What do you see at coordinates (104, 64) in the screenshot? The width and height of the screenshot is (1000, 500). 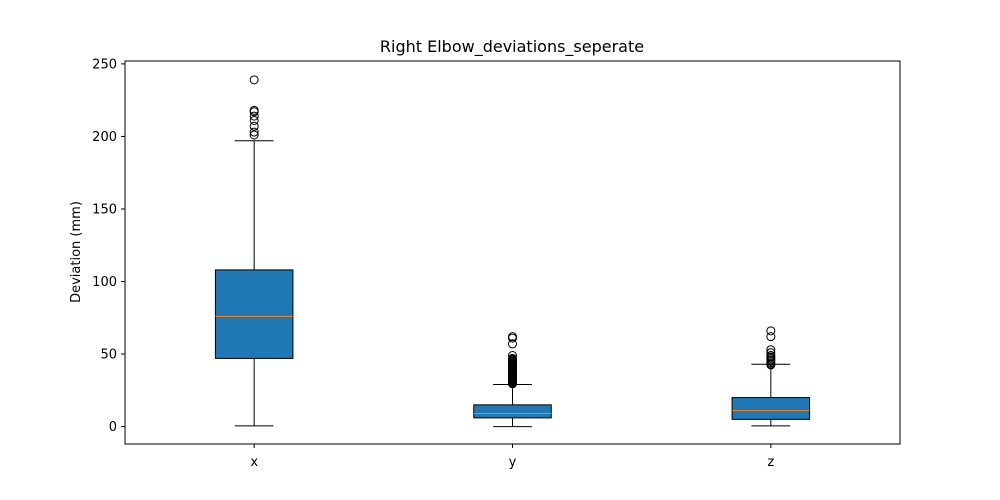 I see `y-tick-label: 250` at bounding box center [104, 64].